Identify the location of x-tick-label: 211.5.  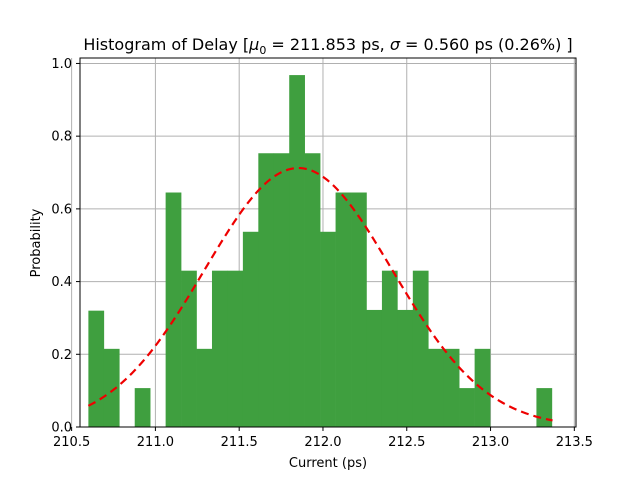
(239, 442).